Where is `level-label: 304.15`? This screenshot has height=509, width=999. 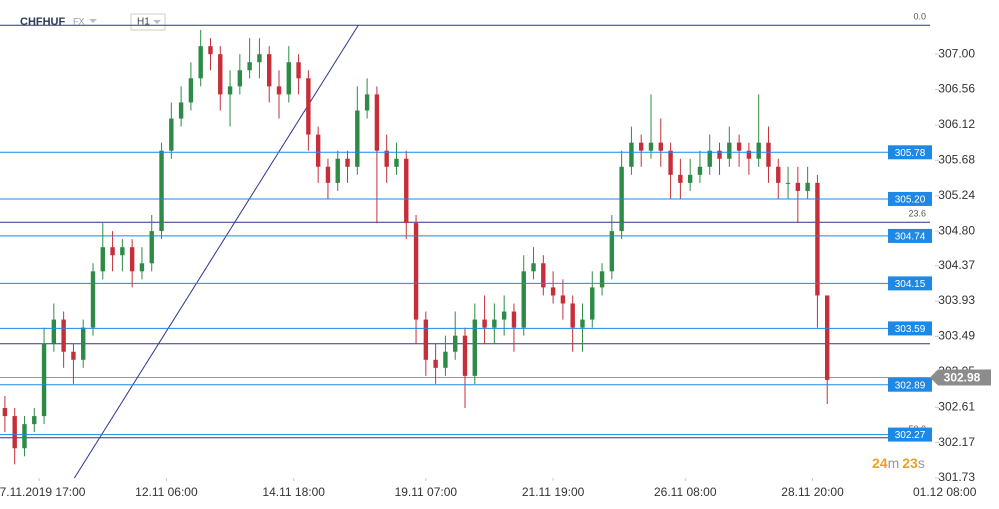 level-label: 304.15 is located at coordinates (910, 284).